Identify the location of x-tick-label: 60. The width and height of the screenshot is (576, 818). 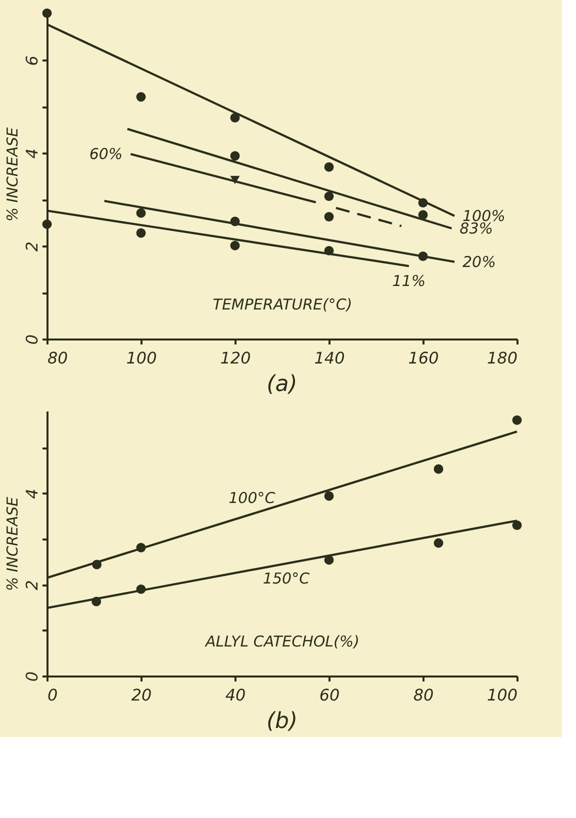
(329, 695).